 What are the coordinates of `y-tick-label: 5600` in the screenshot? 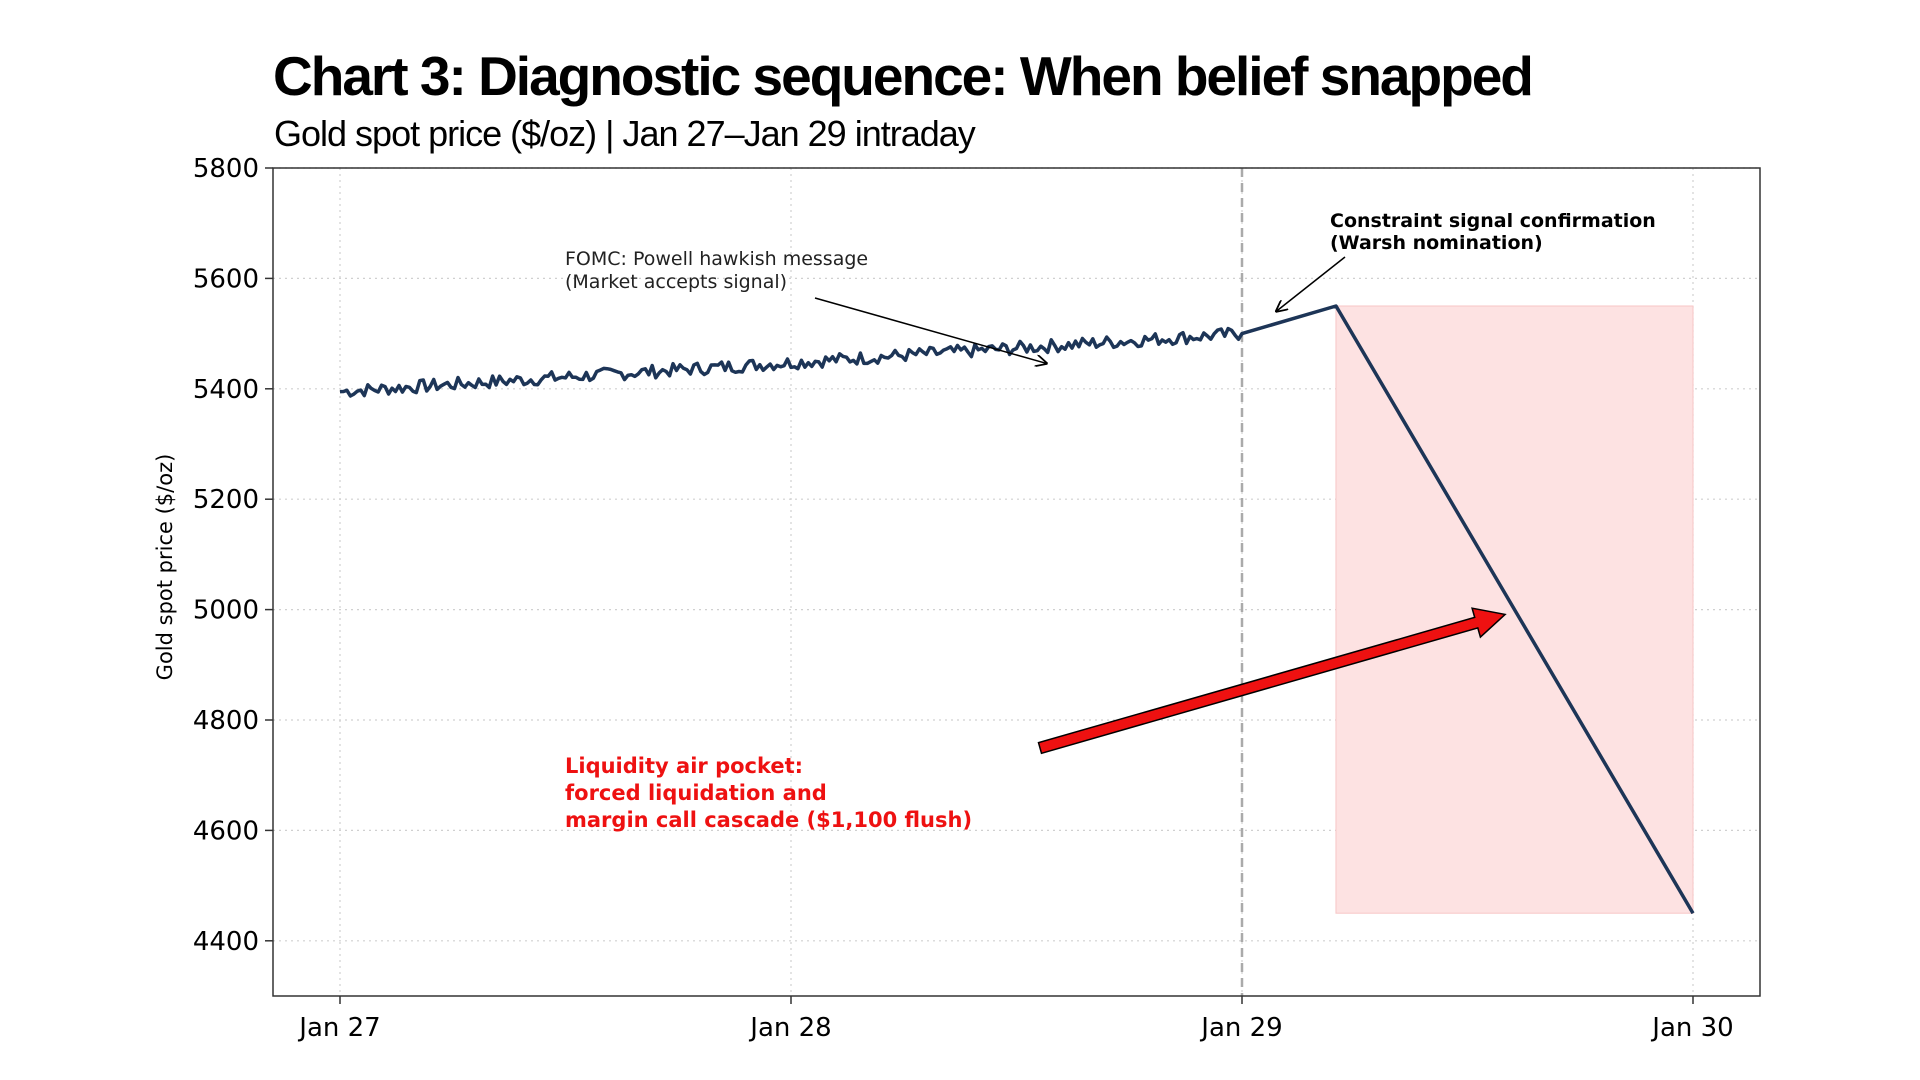 It's located at (226, 279).